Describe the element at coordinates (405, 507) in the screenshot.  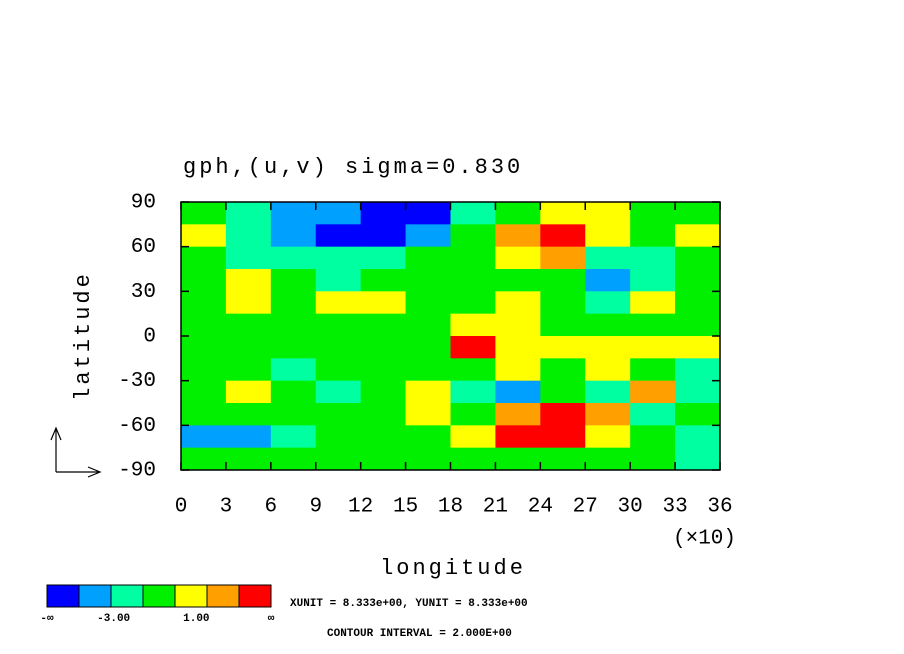
I see `x-tick-label: 15` at that location.